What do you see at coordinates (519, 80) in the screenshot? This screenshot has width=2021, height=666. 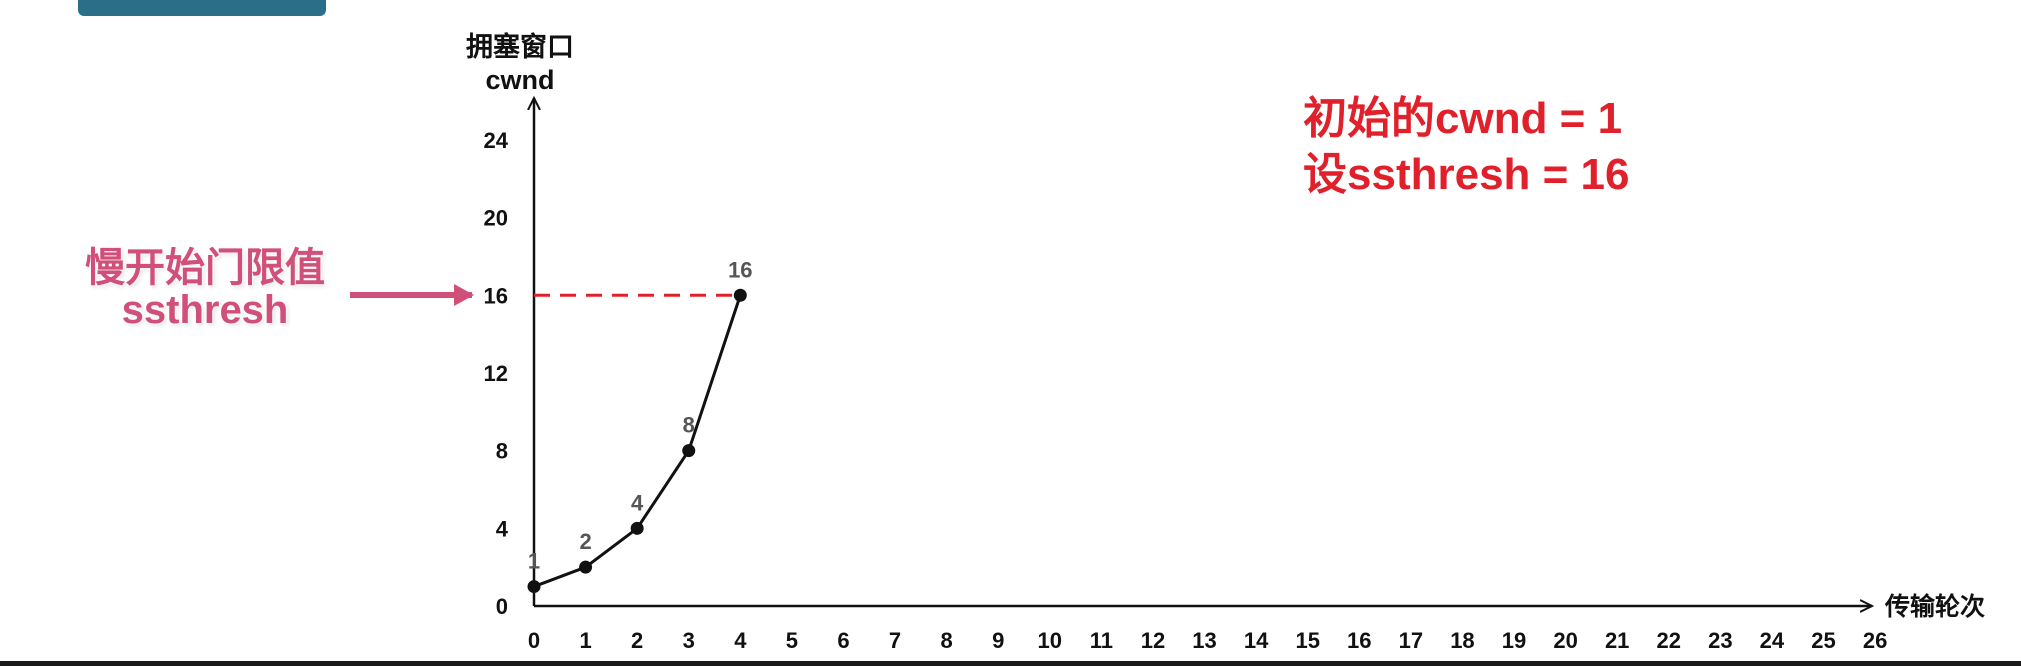 I see `y-axis-title-en: cwnd` at bounding box center [519, 80].